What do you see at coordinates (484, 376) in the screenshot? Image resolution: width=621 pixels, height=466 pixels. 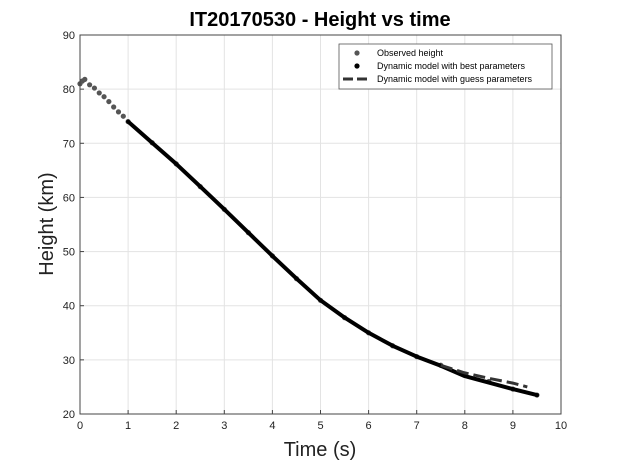 I see `guess-model-line` at bounding box center [484, 376].